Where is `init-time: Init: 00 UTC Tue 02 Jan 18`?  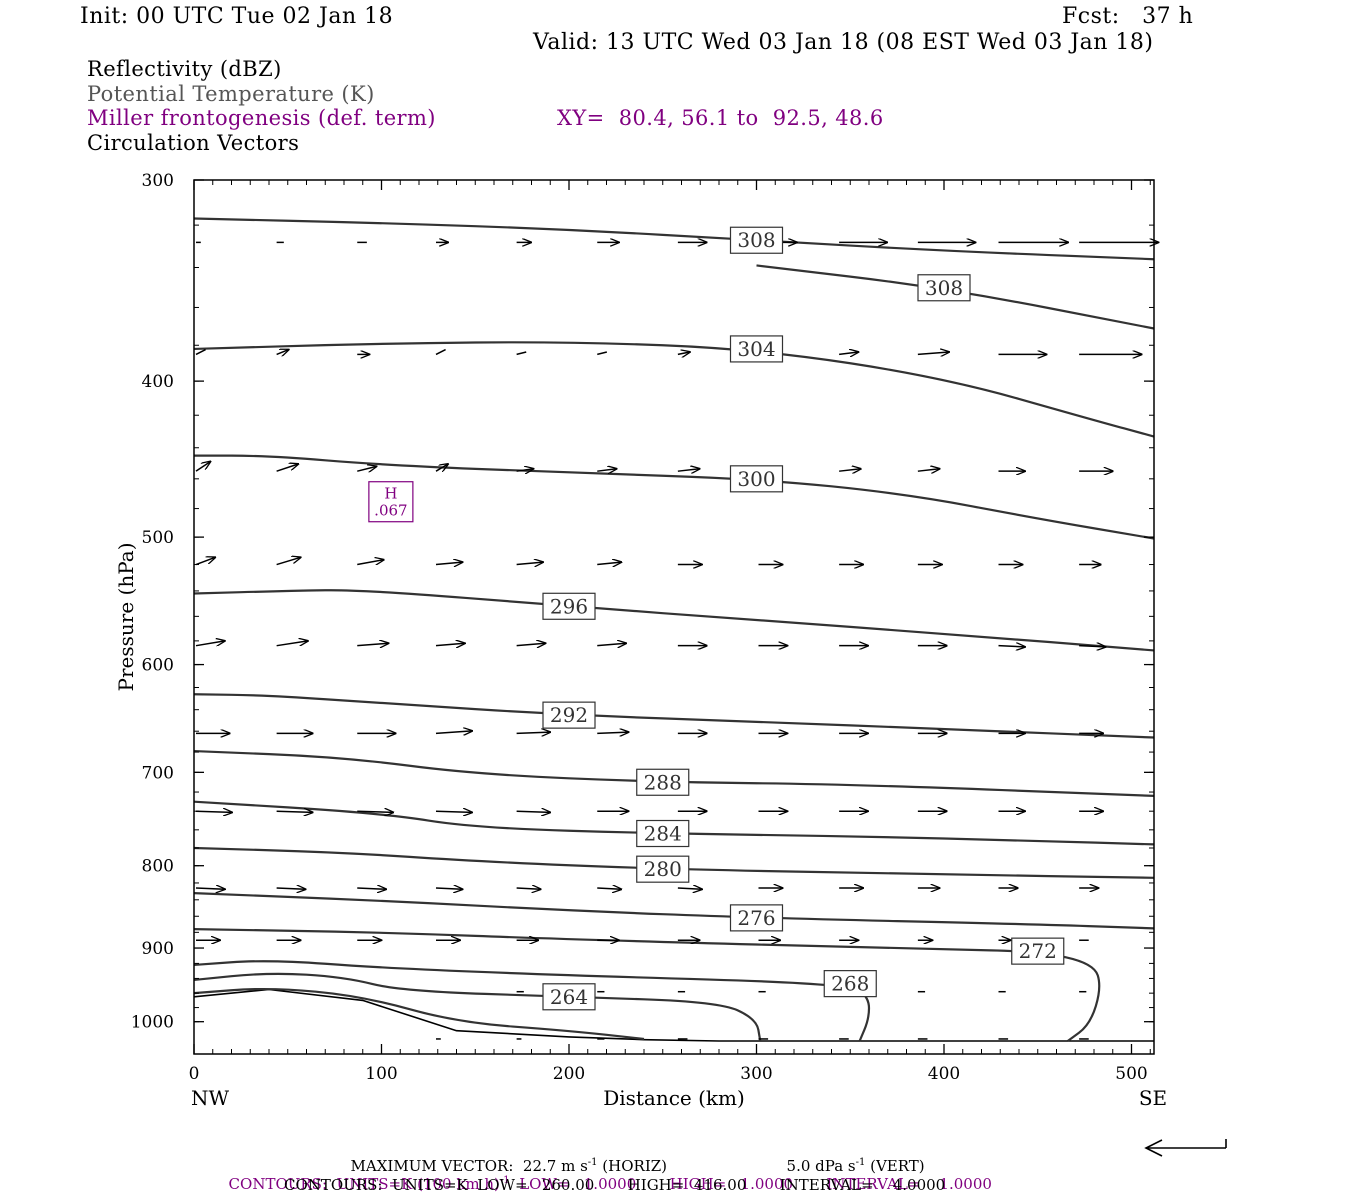
init-time: Init: 00 UTC Tue 02 Jan 18 is located at coordinates (237, 16).